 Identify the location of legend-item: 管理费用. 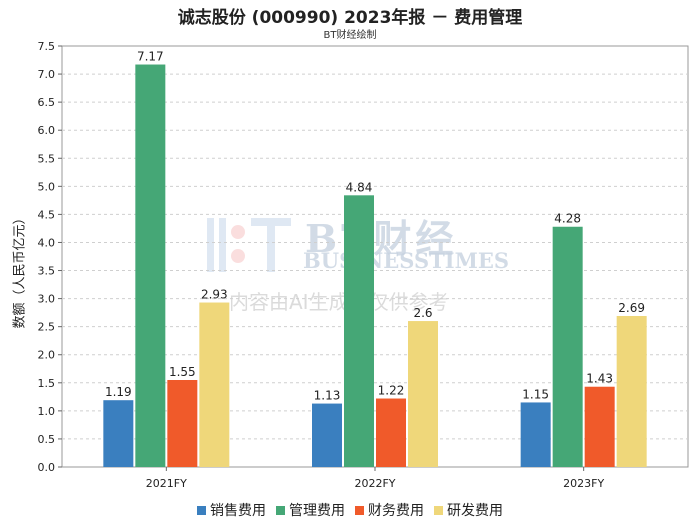
(310, 510).